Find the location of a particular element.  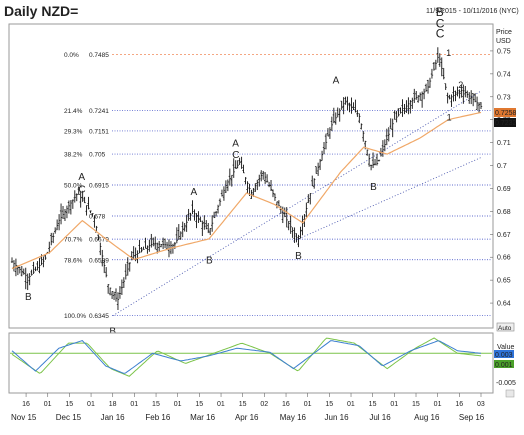

x-month-label: Jul 16 is located at coordinates (380, 417).